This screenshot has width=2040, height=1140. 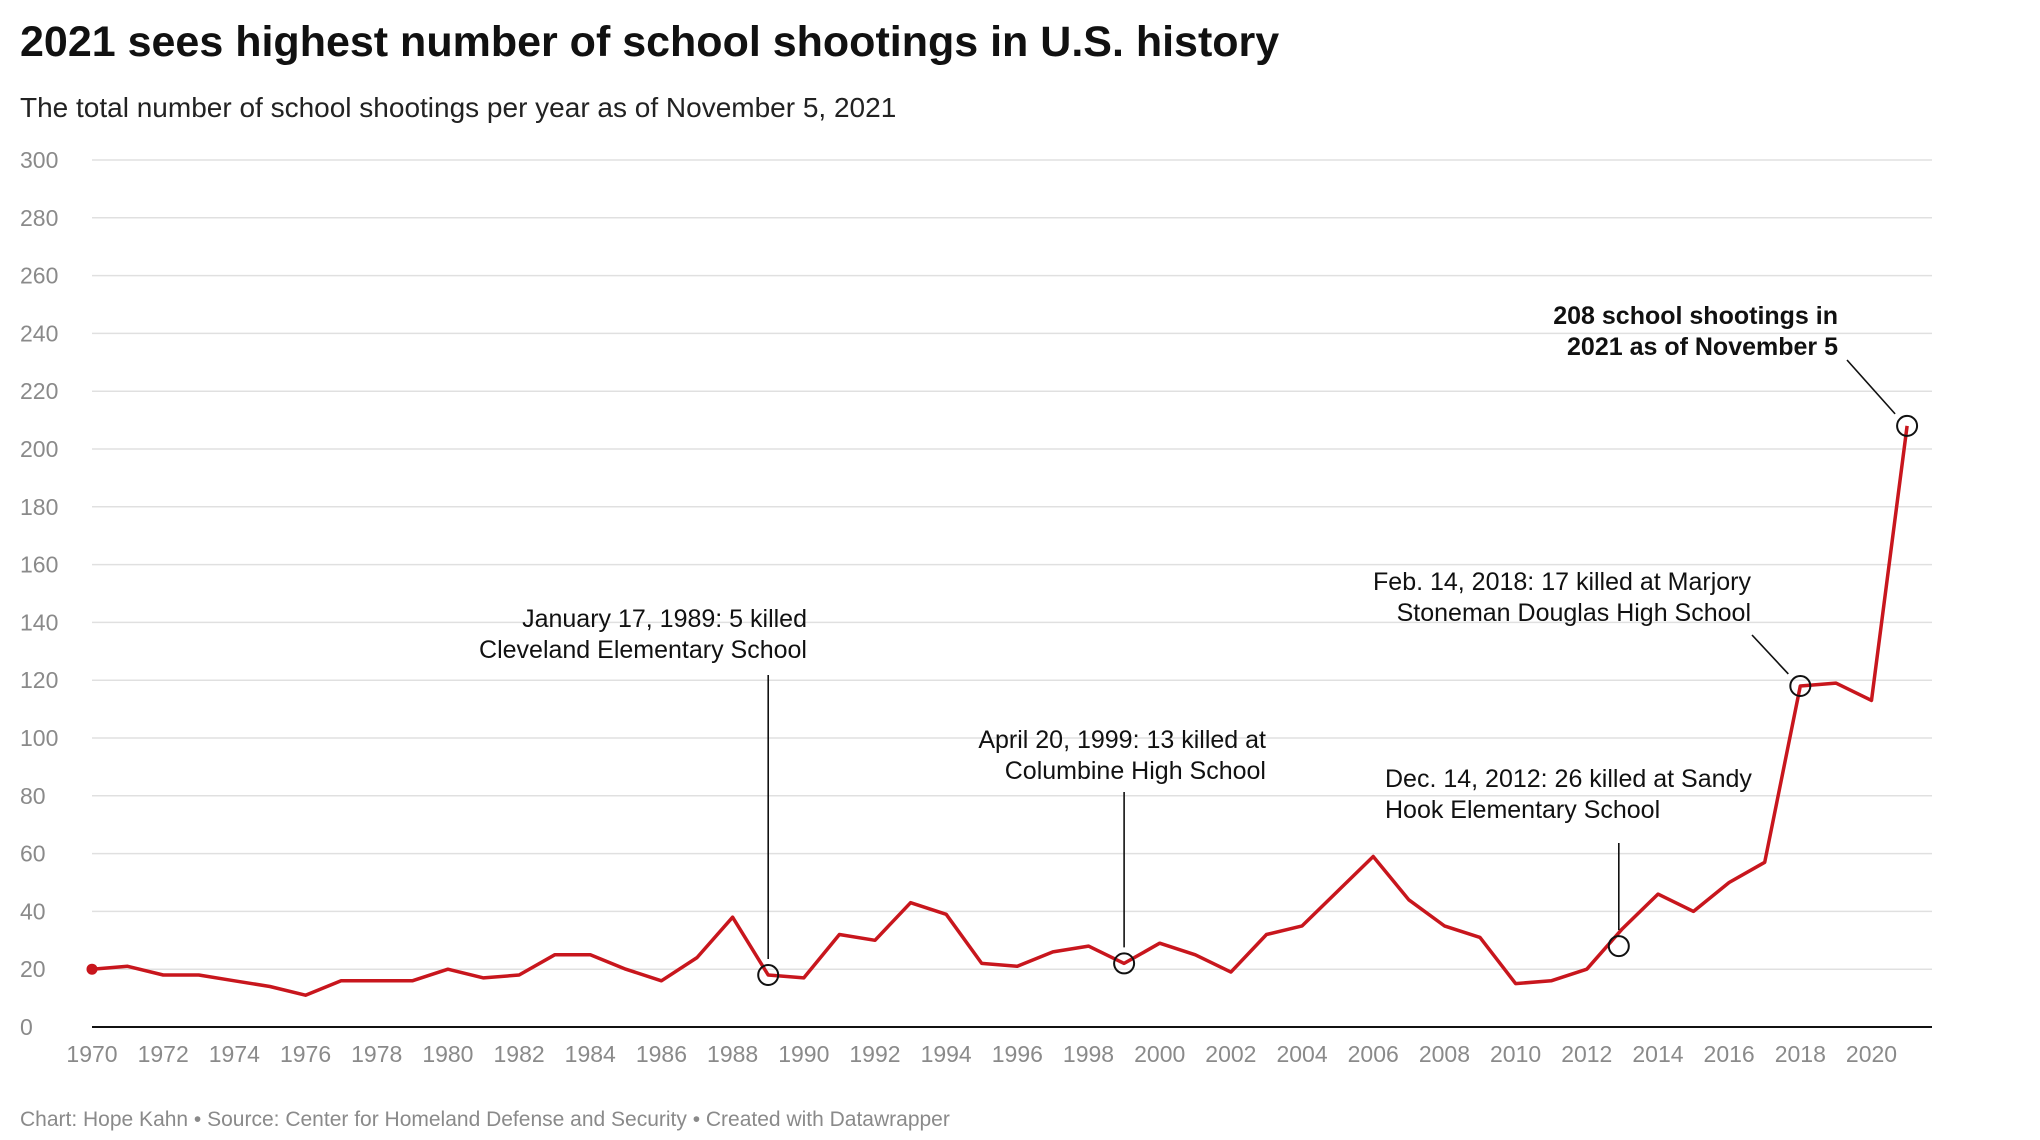 I want to click on x-tick-label: 1994, so click(x=946, y=1054).